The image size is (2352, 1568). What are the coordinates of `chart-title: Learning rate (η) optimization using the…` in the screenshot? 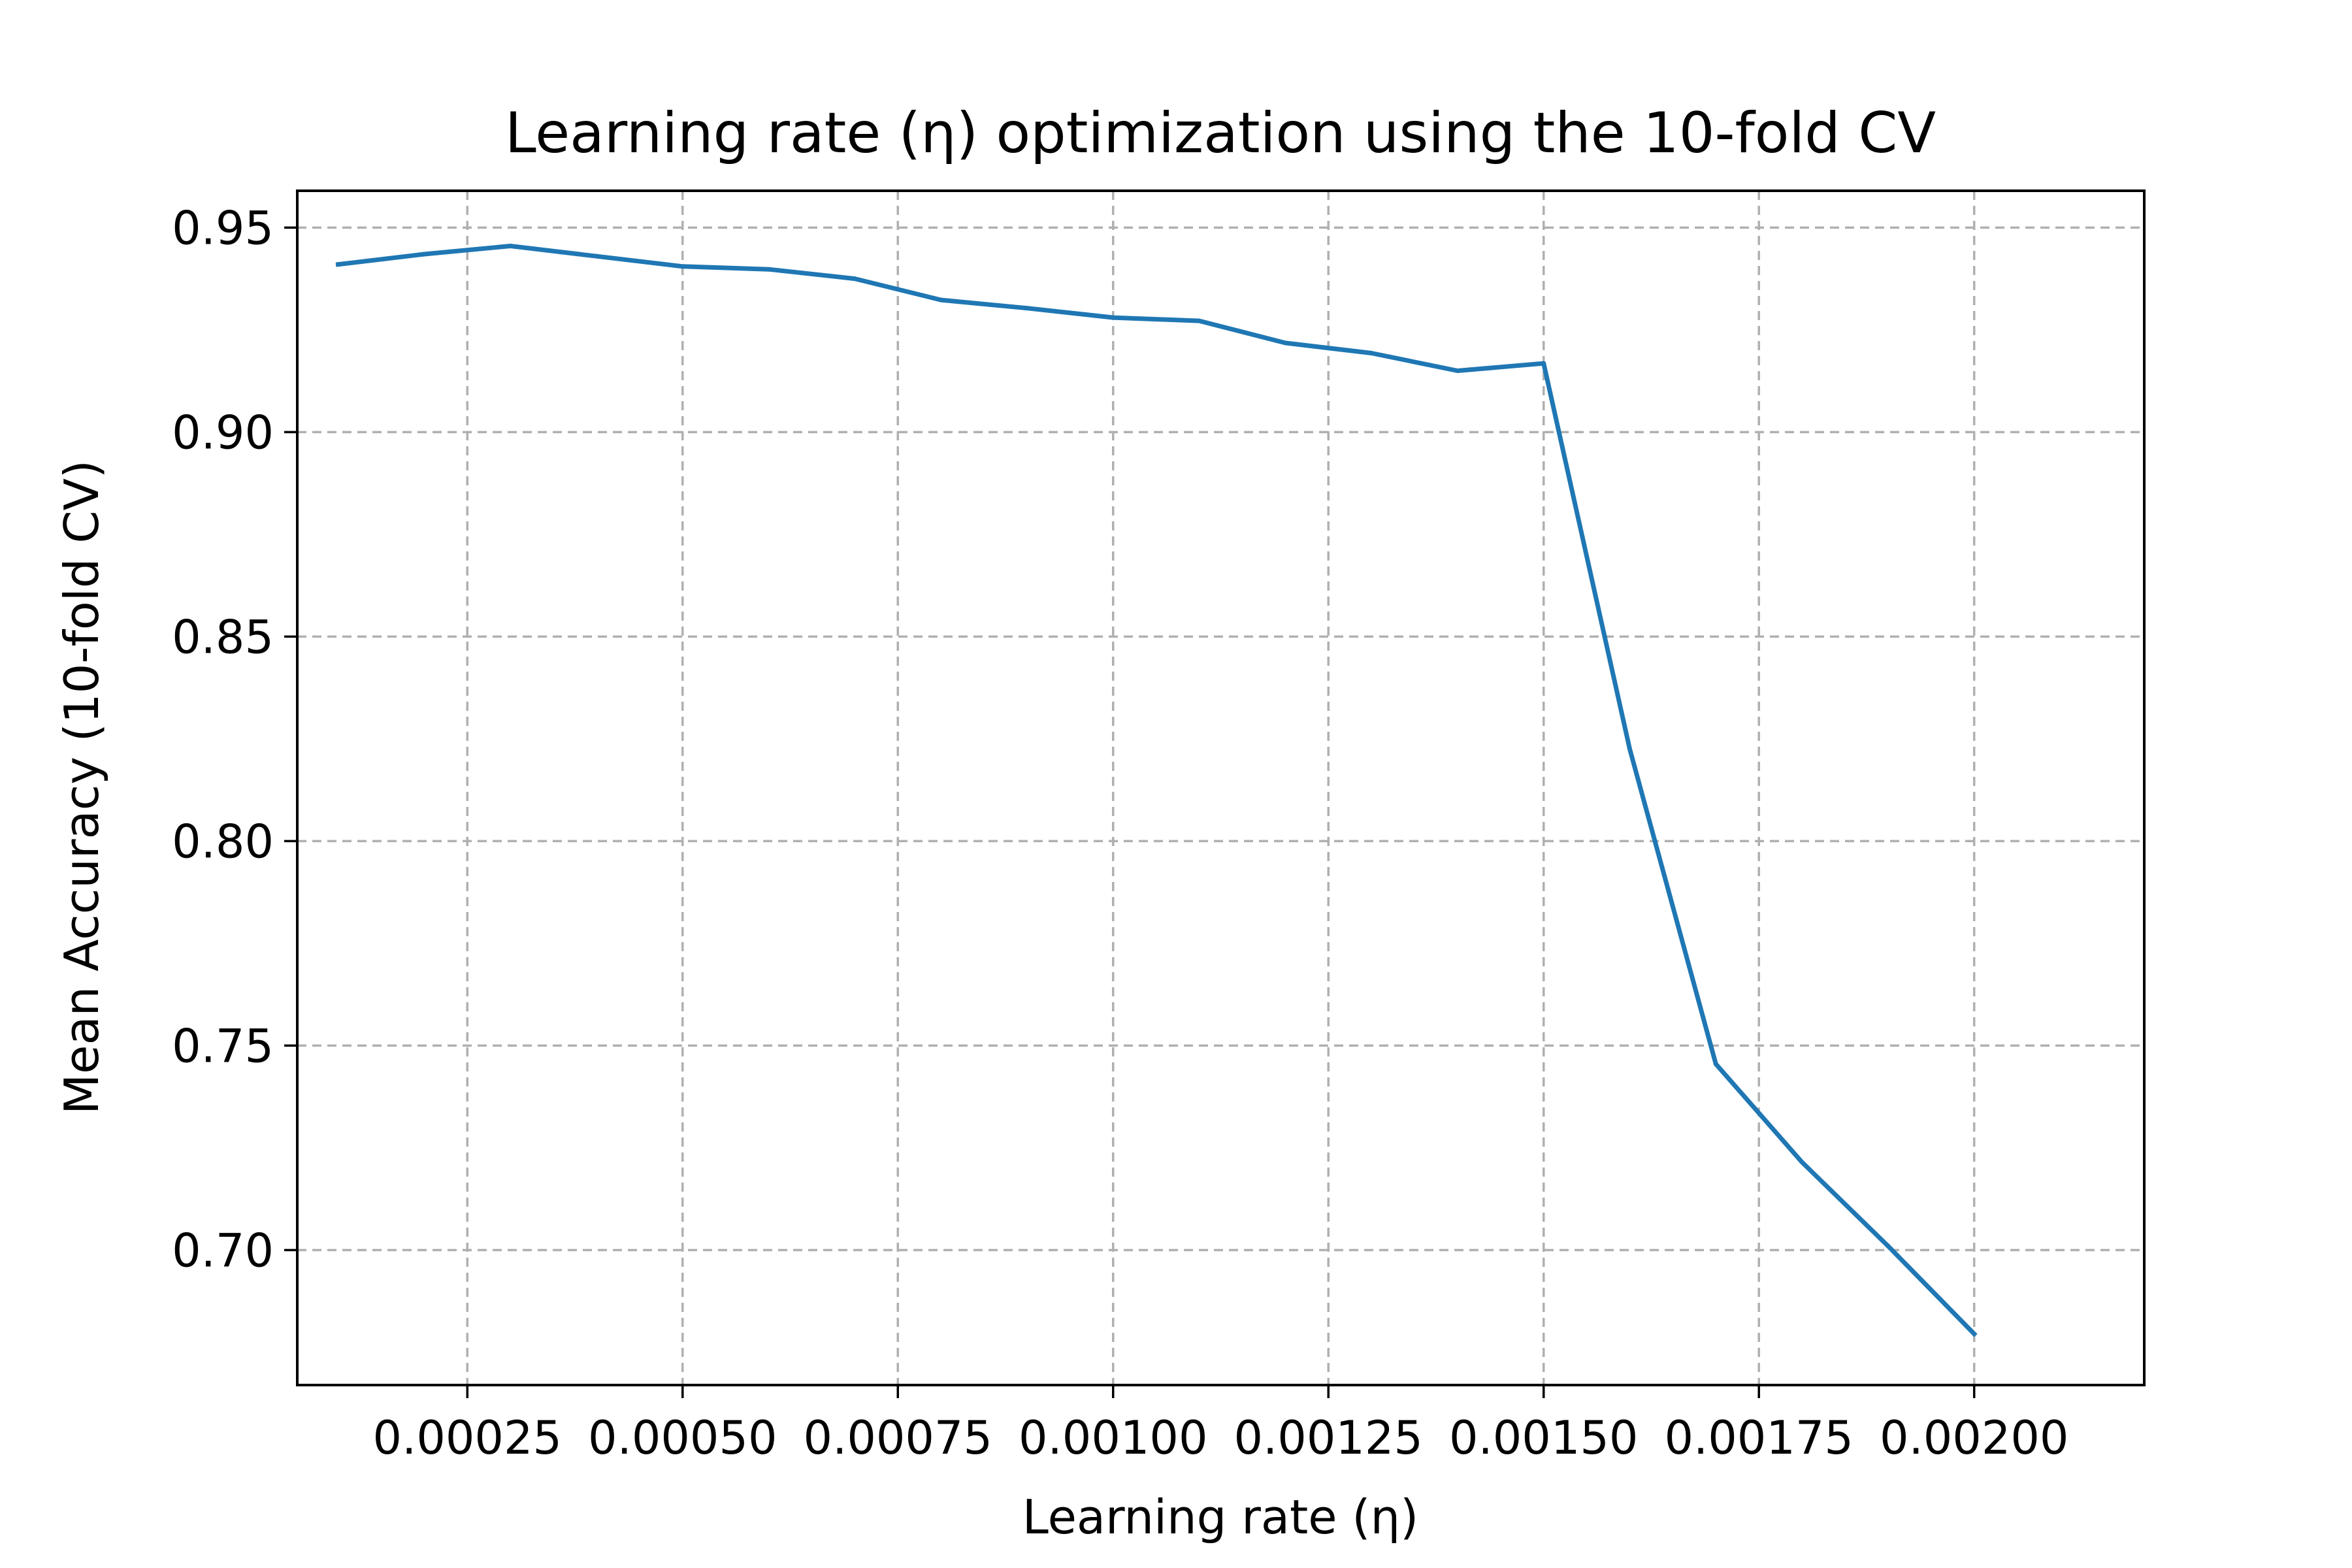 It's located at (1220, 133).